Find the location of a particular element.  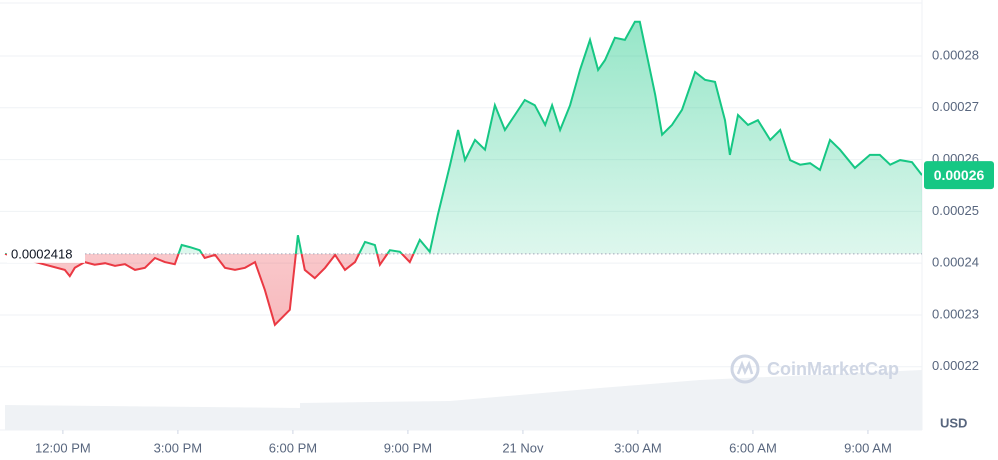

x-tick-label: 6:00 PM is located at coordinates (293, 447).